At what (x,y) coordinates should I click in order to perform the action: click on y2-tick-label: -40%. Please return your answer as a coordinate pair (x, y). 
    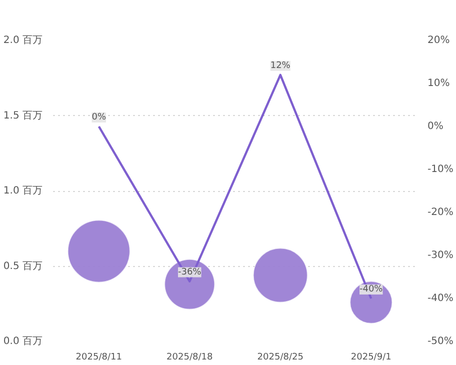
    Looking at the image, I should click on (441, 298).